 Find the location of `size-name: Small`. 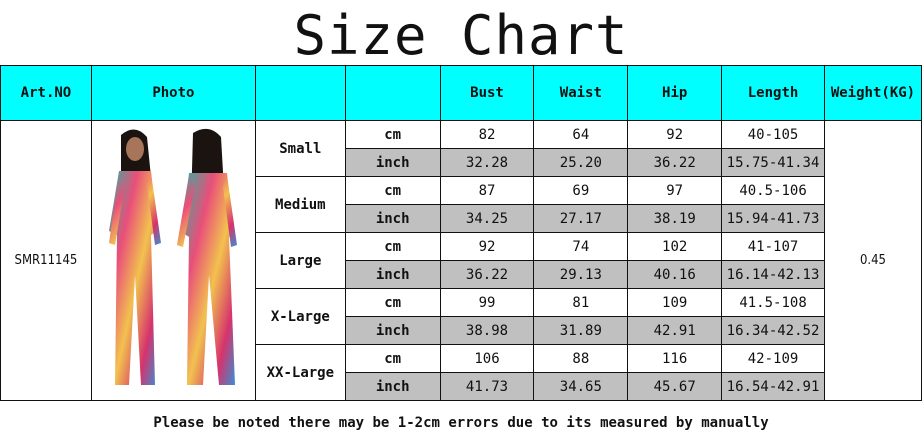

size-name: Small is located at coordinates (300, 148).